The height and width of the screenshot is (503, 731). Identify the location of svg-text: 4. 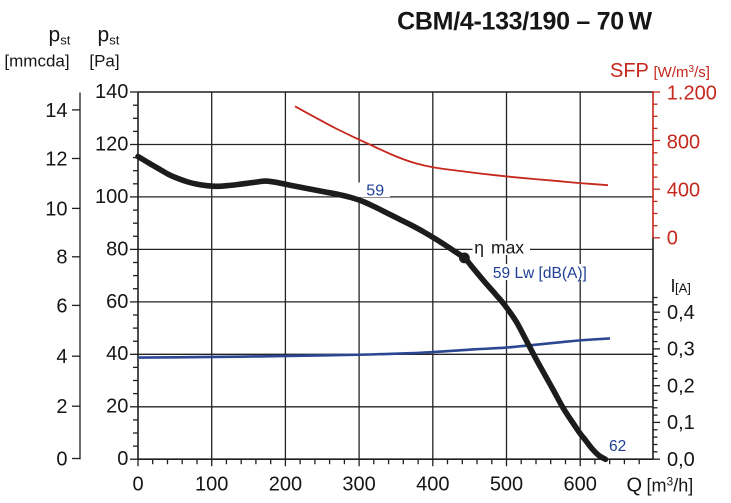
(61, 357).